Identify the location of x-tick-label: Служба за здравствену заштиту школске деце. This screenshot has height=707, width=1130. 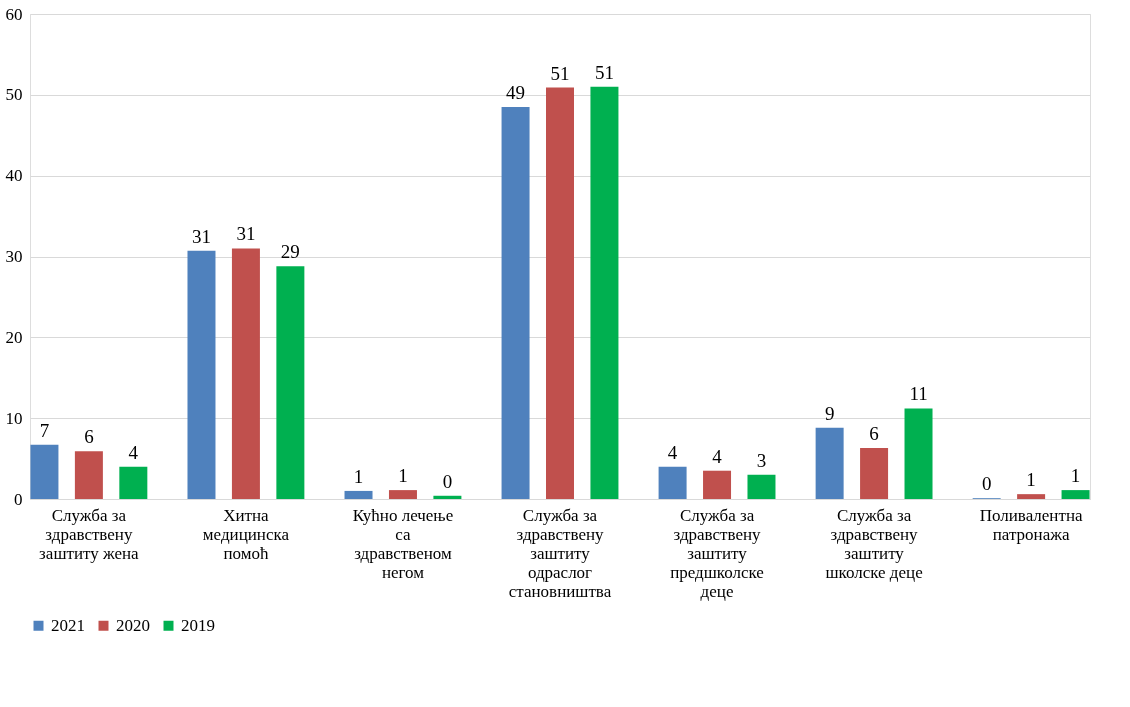
(874, 543).